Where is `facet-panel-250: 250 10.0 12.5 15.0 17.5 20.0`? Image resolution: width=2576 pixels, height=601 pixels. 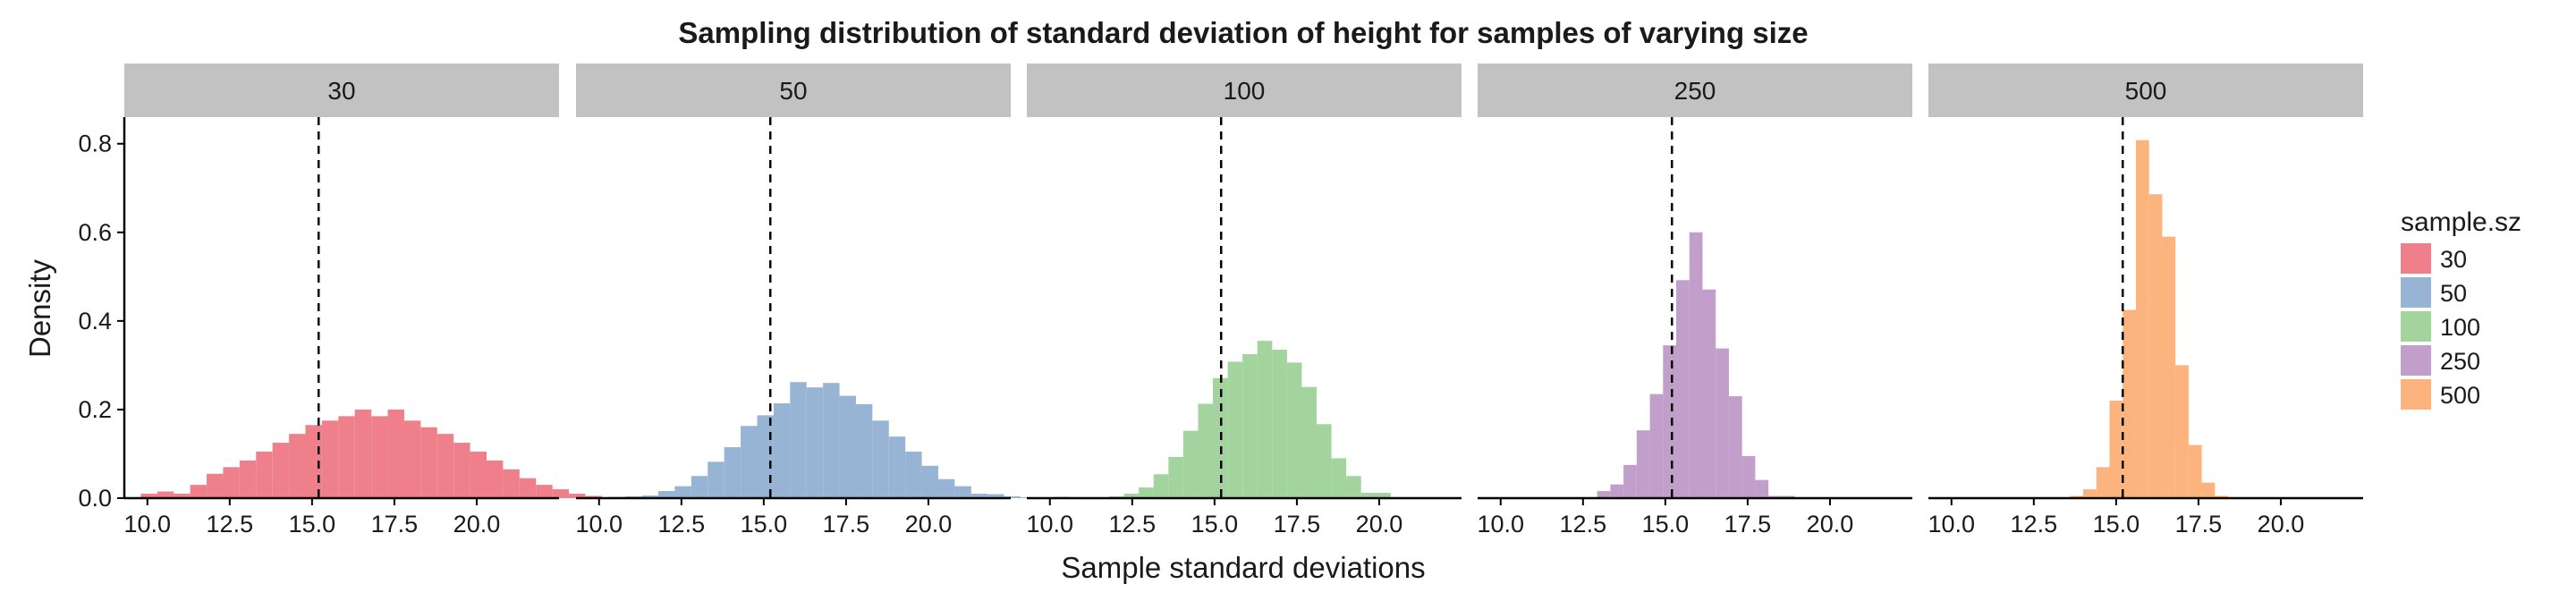
facet-panel-250: 250 10.0 12.5 15.0 17.5 20.0 is located at coordinates (1694, 300).